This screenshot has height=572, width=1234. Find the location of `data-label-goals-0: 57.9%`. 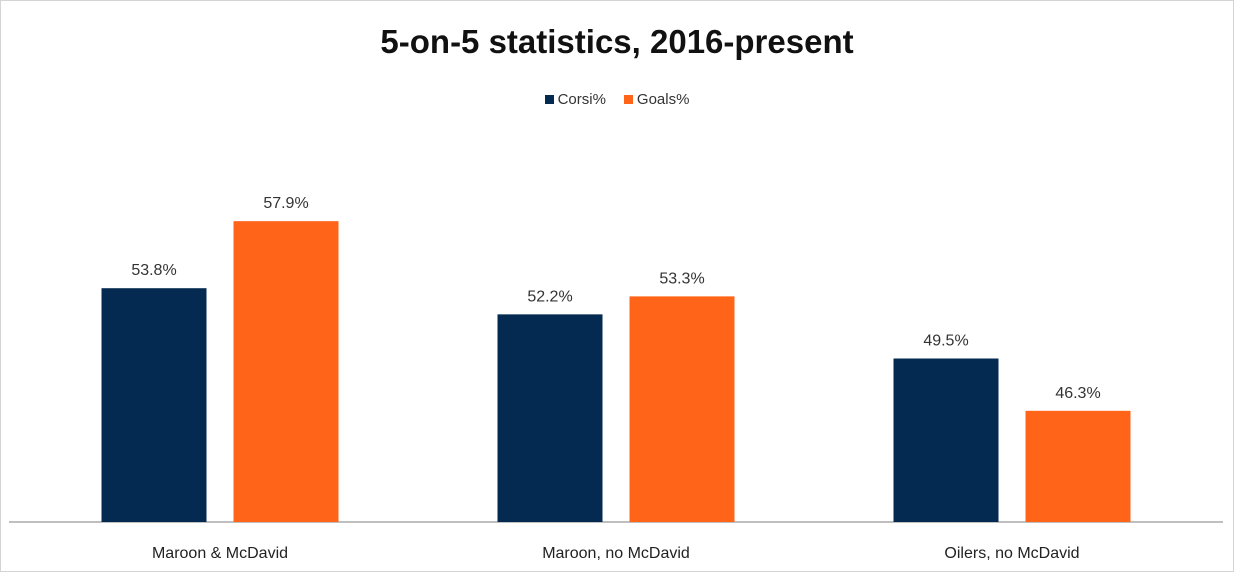

data-label-goals-0: 57.9% is located at coordinates (285, 203).